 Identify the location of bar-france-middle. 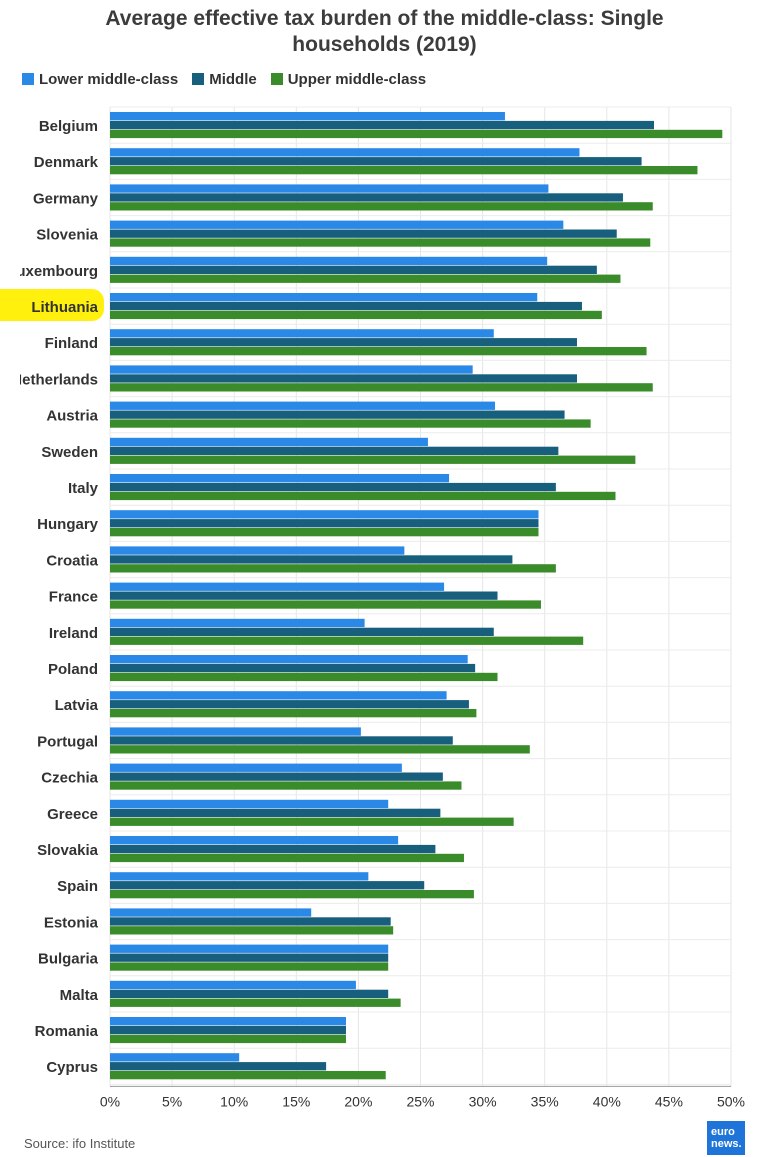
(304, 595).